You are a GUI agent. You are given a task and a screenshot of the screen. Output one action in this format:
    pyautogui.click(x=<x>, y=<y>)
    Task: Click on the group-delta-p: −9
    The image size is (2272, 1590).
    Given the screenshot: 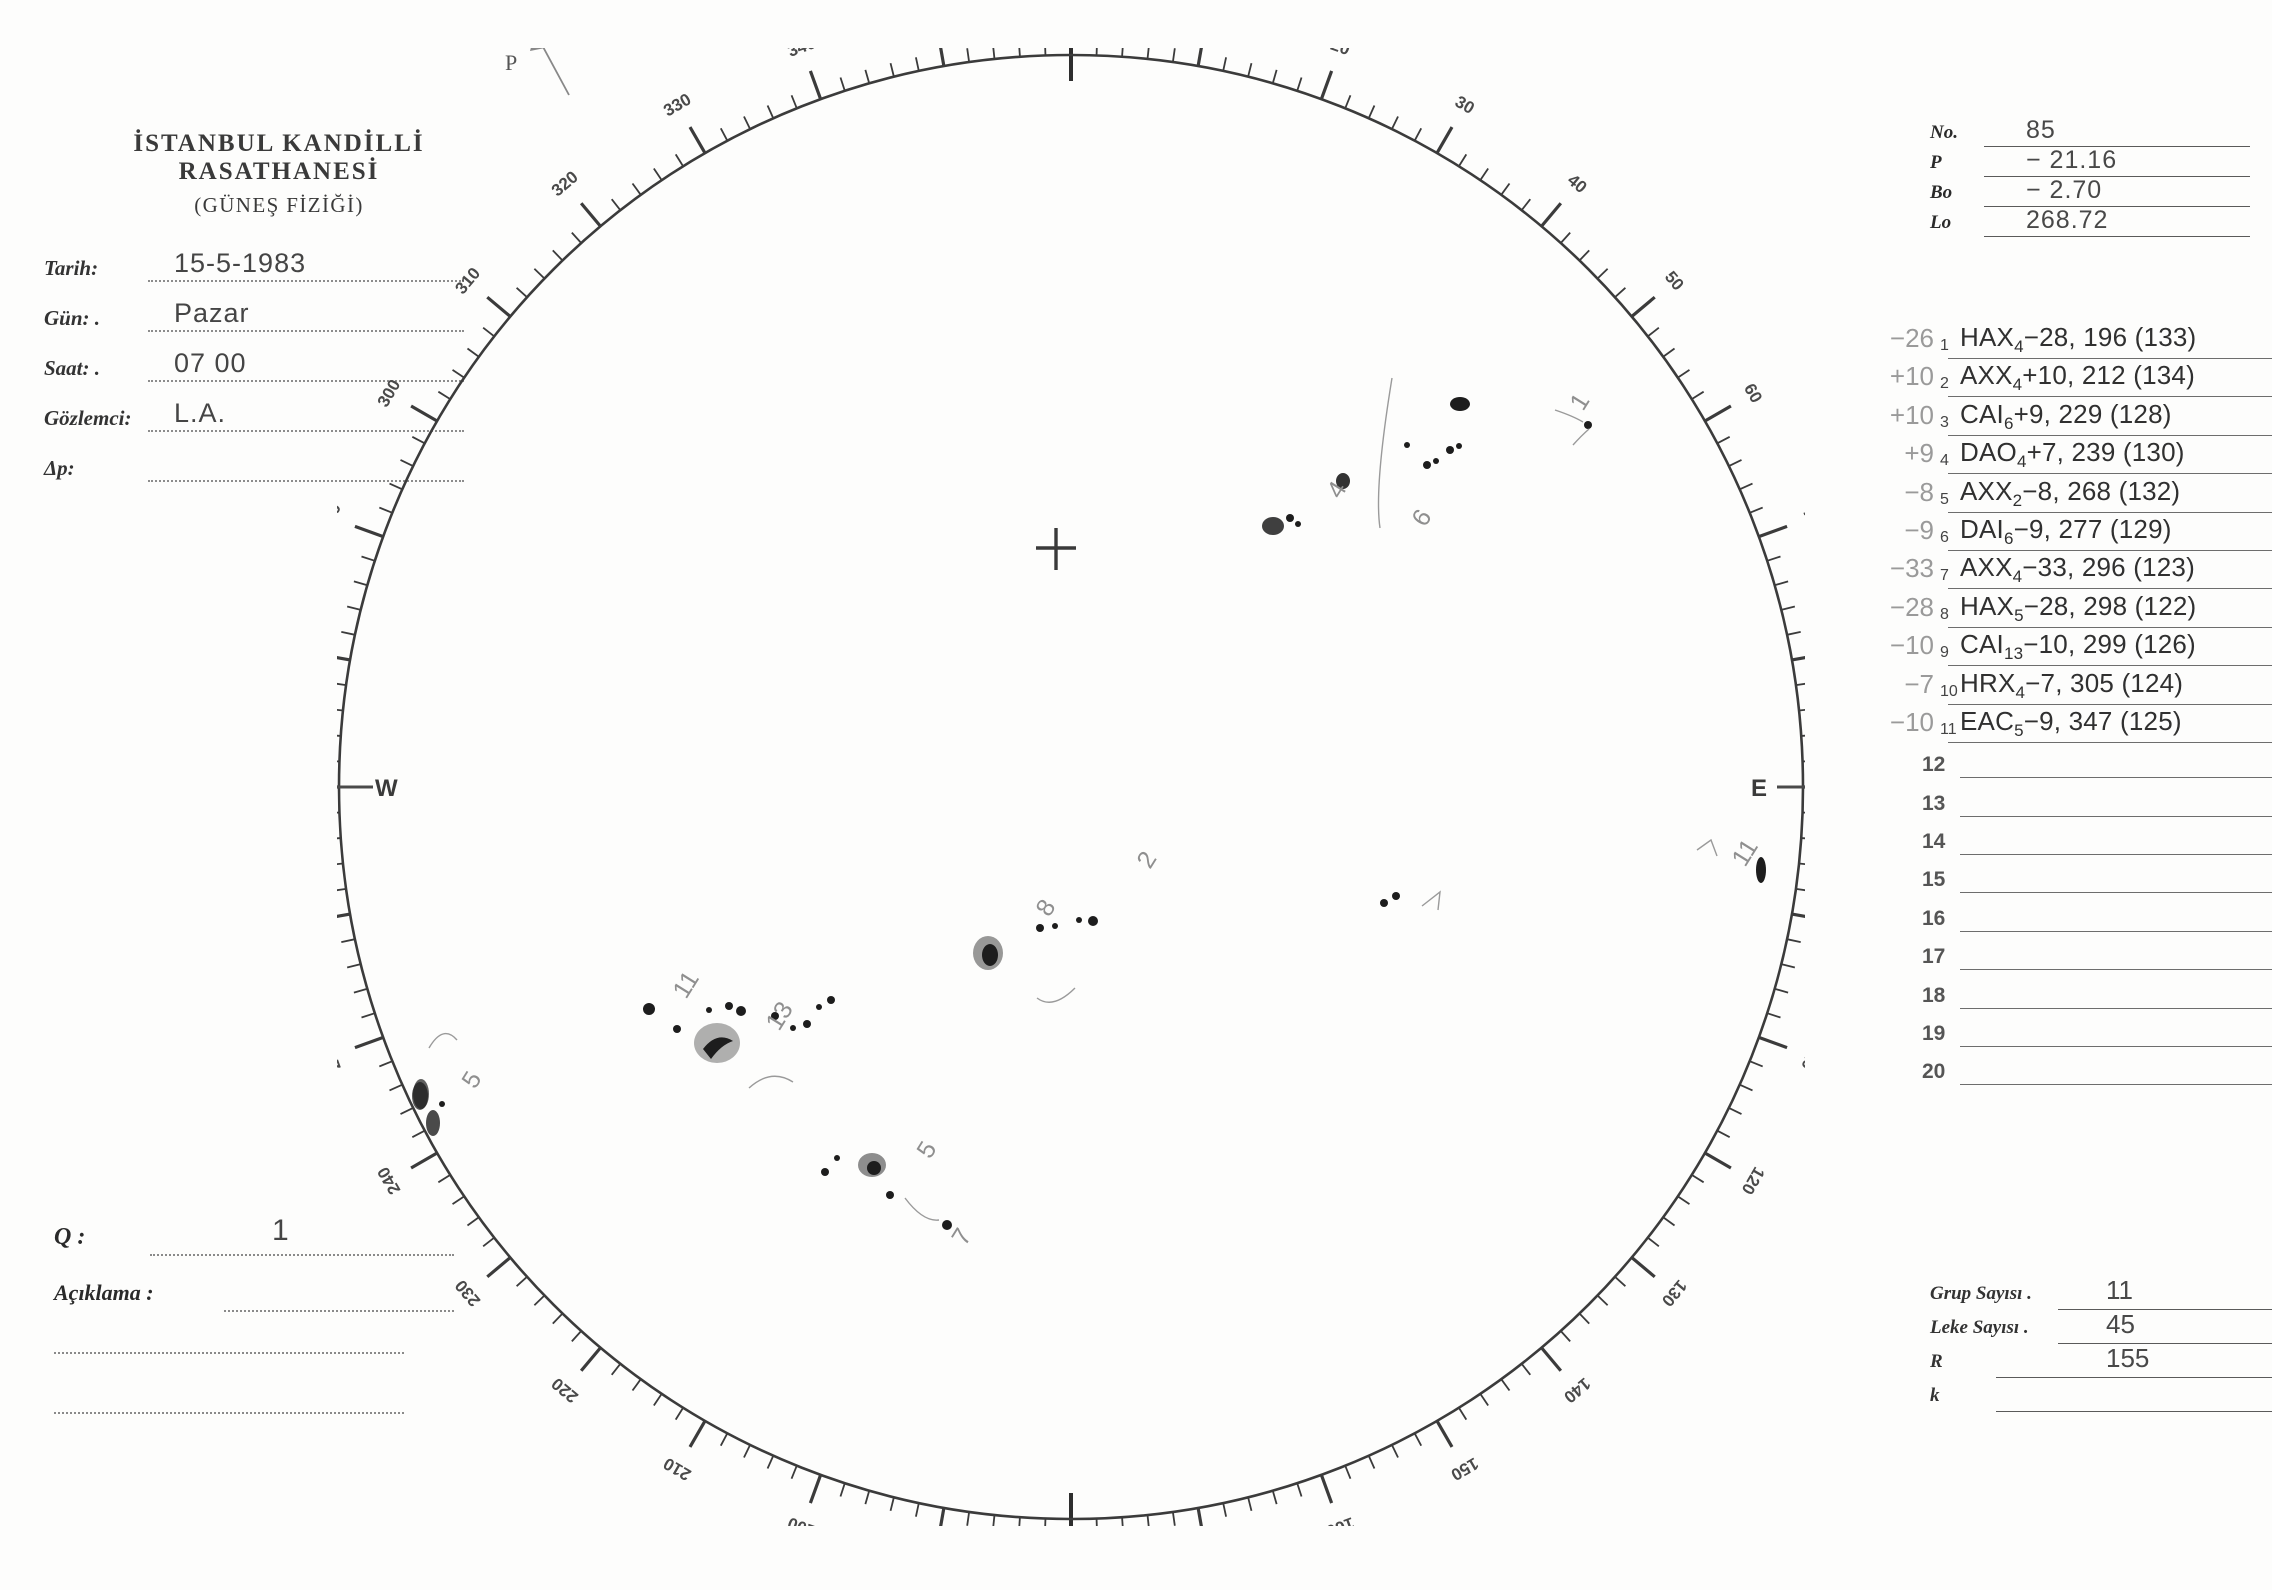 What is the action you would take?
    pyautogui.click(x=1919, y=529)
    